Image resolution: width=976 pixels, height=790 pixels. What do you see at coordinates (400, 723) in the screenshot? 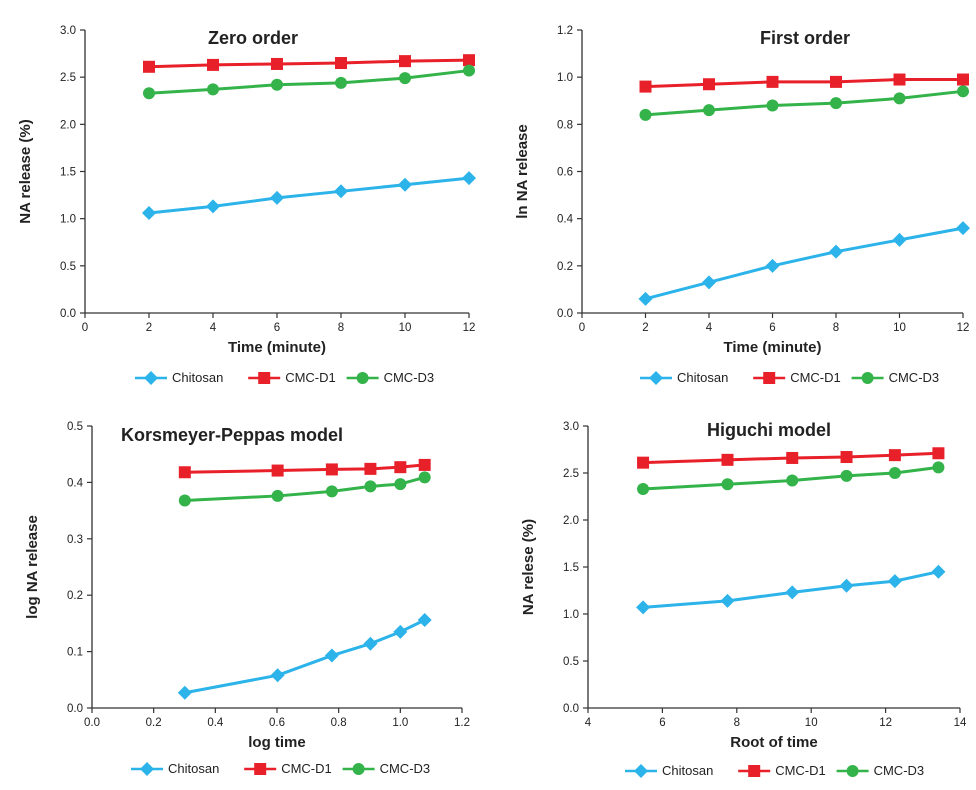
I see `x-tick-label: 1.0` at bounding box center [400, 723].